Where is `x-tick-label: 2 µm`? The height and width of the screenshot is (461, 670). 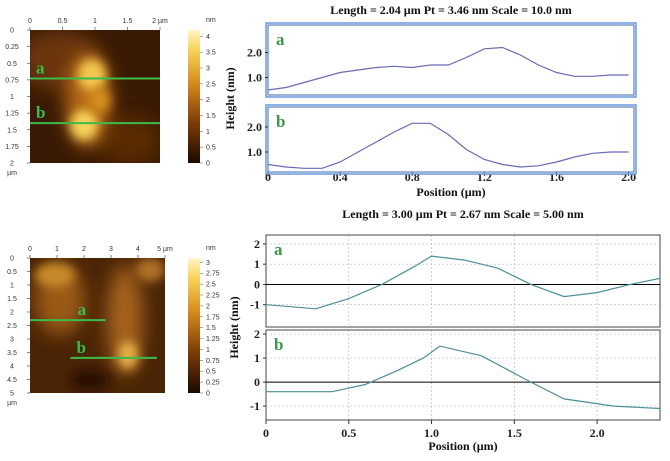 x-tick-label: 2 µm is located at coordinates (160, 21).